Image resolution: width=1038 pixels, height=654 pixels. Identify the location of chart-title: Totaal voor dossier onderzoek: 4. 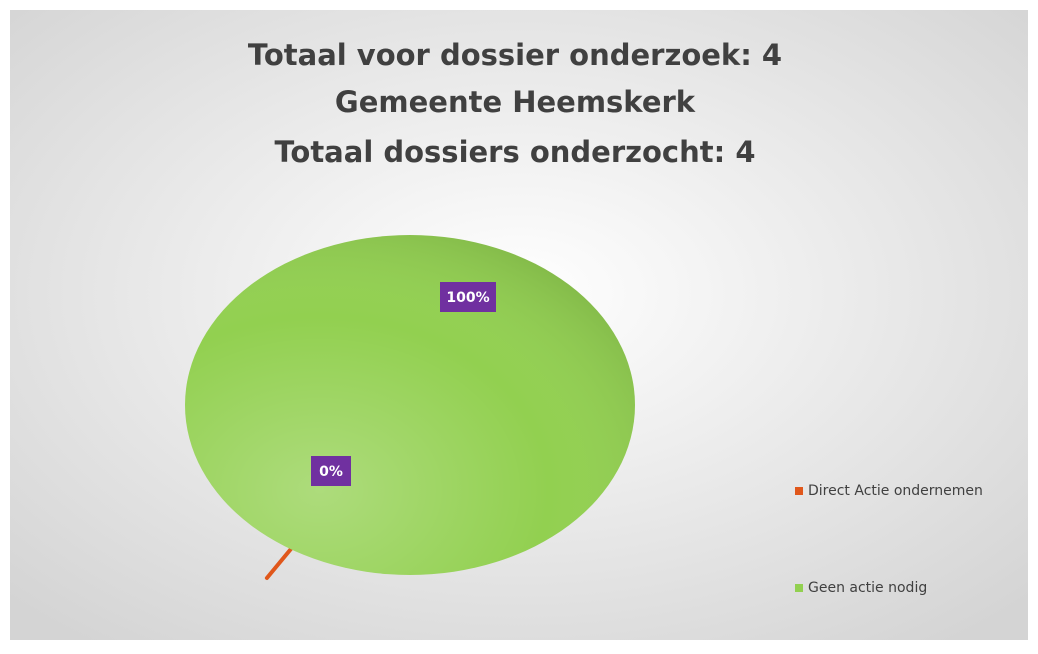
(515, 55).